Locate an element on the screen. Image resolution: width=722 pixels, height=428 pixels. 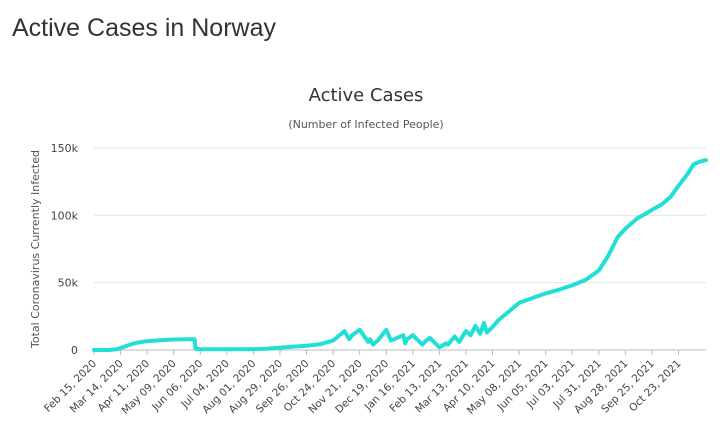
chart-subtitle: (Number of Infected People) is located at coordinates (365, 124).